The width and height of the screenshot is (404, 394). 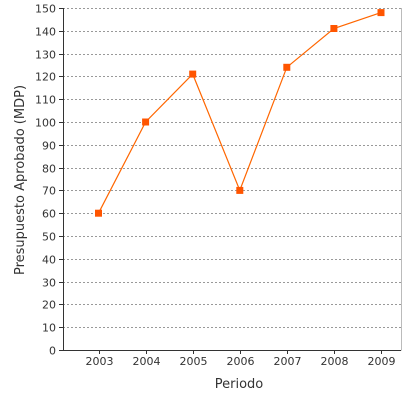 I want to click on y-tick-label: 40, so click(x=49, y=260).